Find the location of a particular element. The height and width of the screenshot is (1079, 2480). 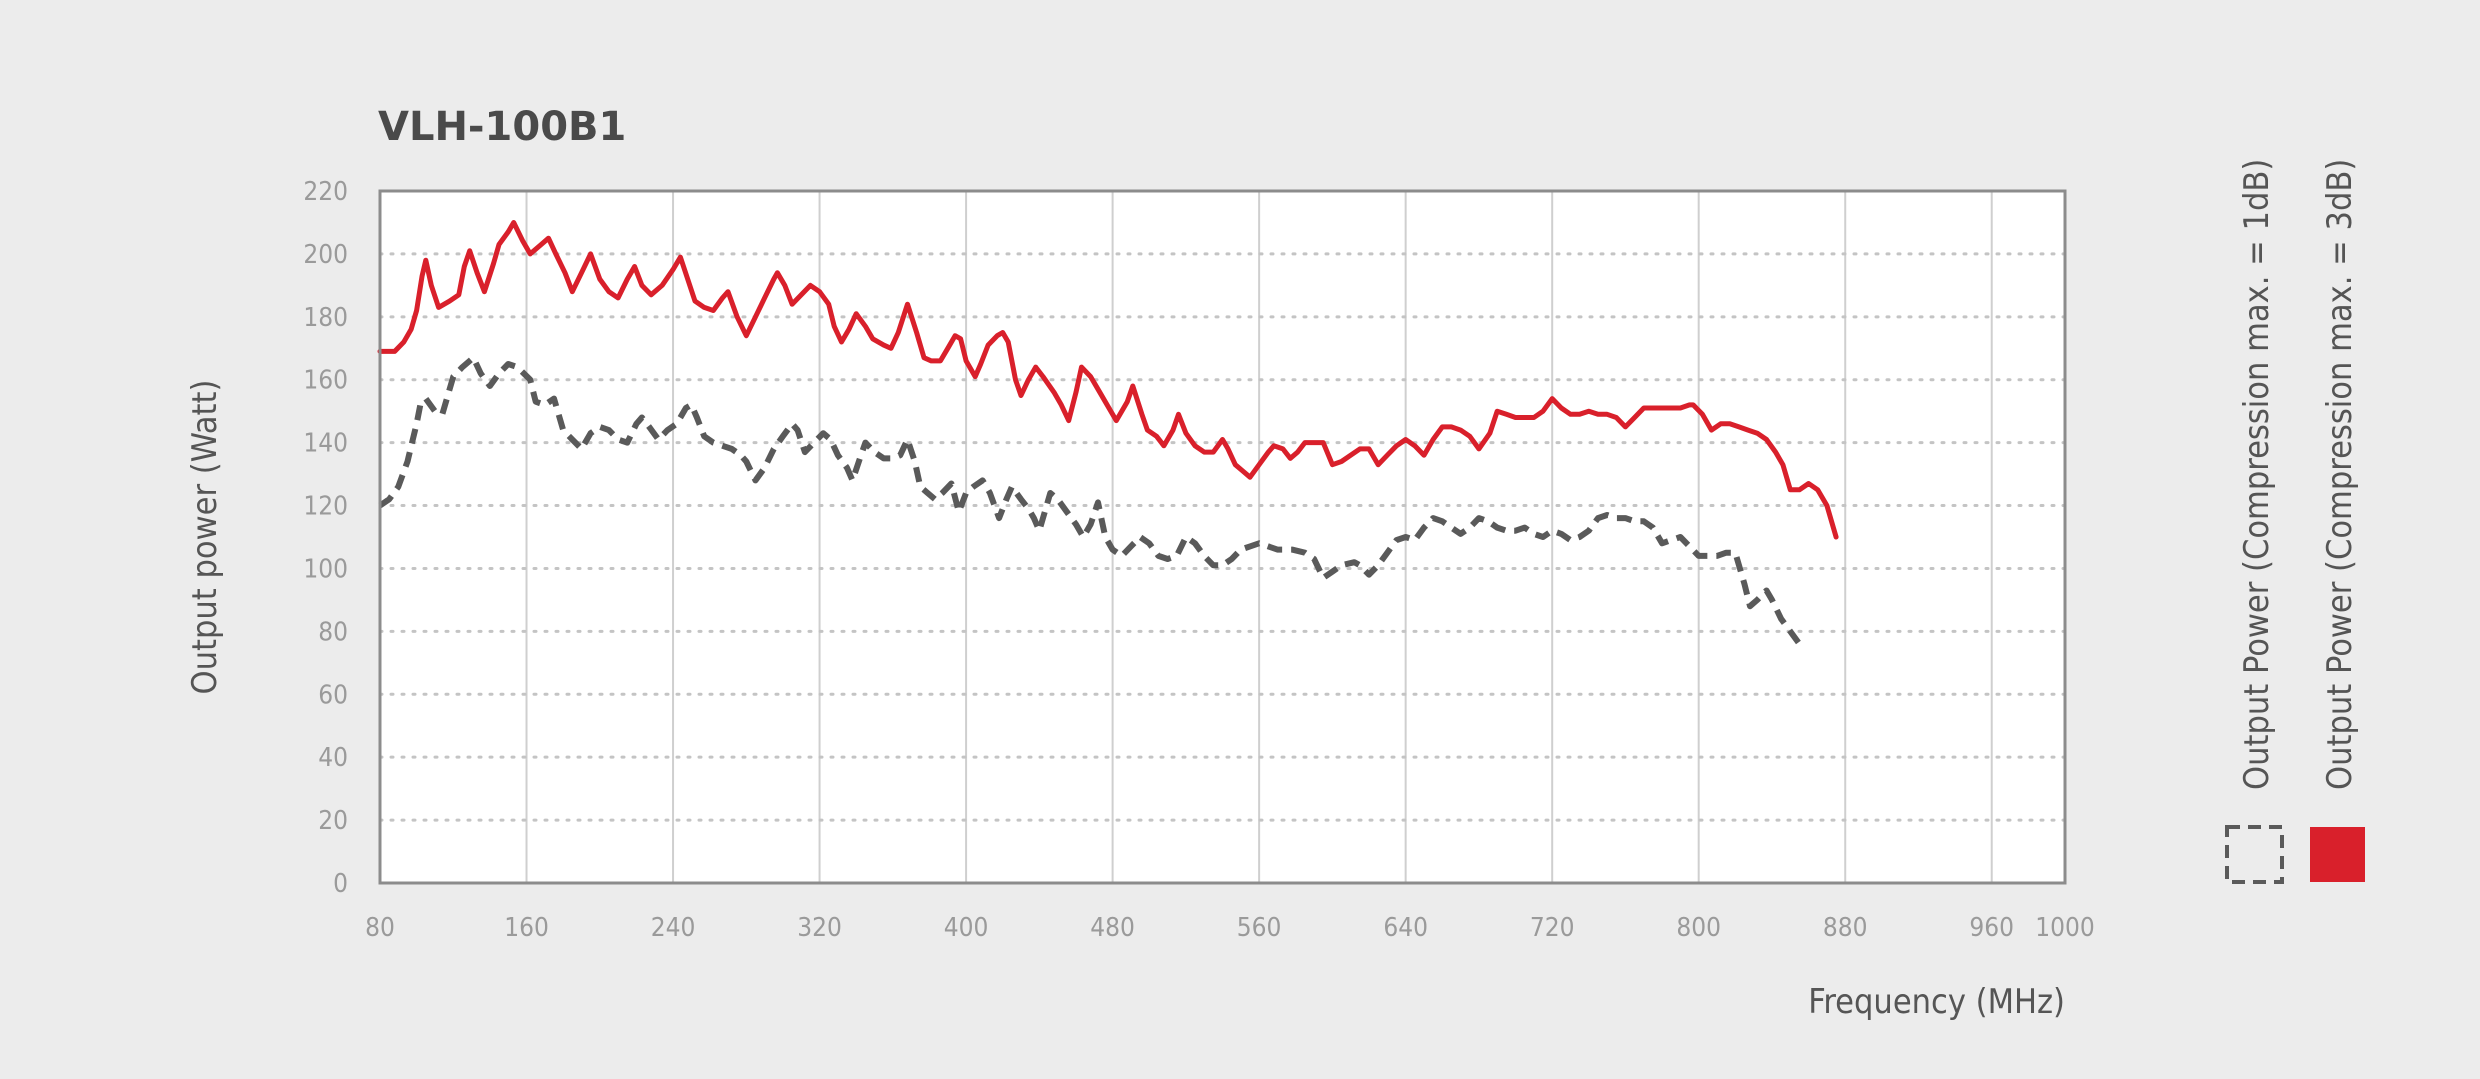

legend-marker-solid is located at coordinates (2337, 854).